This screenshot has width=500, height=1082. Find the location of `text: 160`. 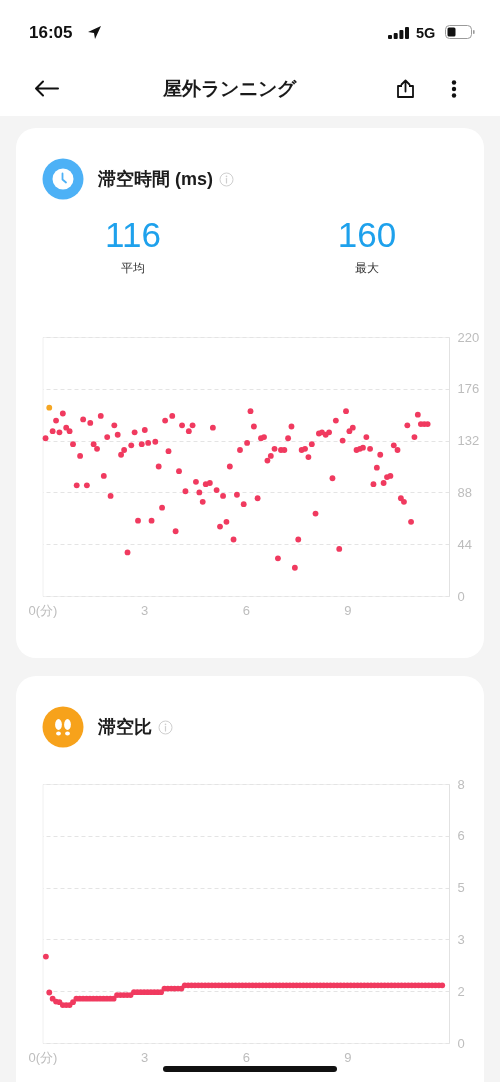

text: 160 is located at coordinates (367, 234).